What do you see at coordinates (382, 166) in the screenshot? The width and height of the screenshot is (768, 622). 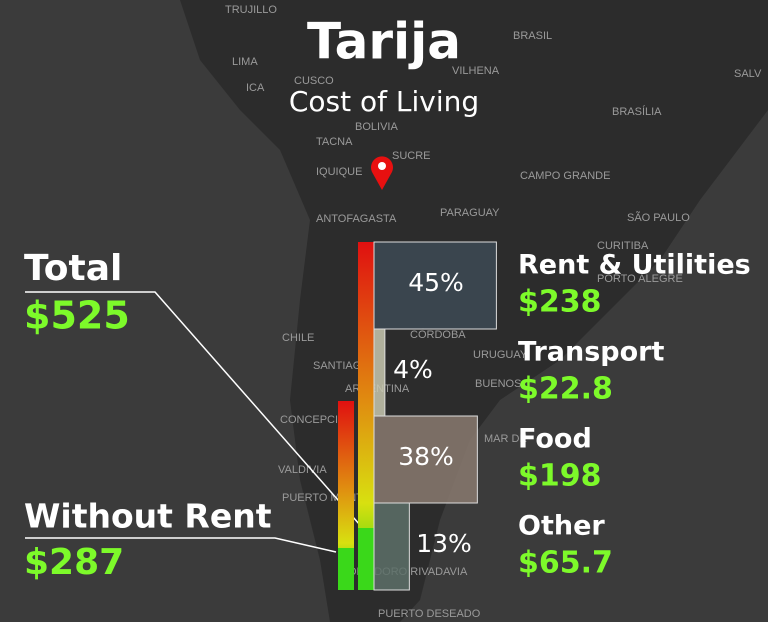 I see `pin-dot` at bounding box center [382, 166].